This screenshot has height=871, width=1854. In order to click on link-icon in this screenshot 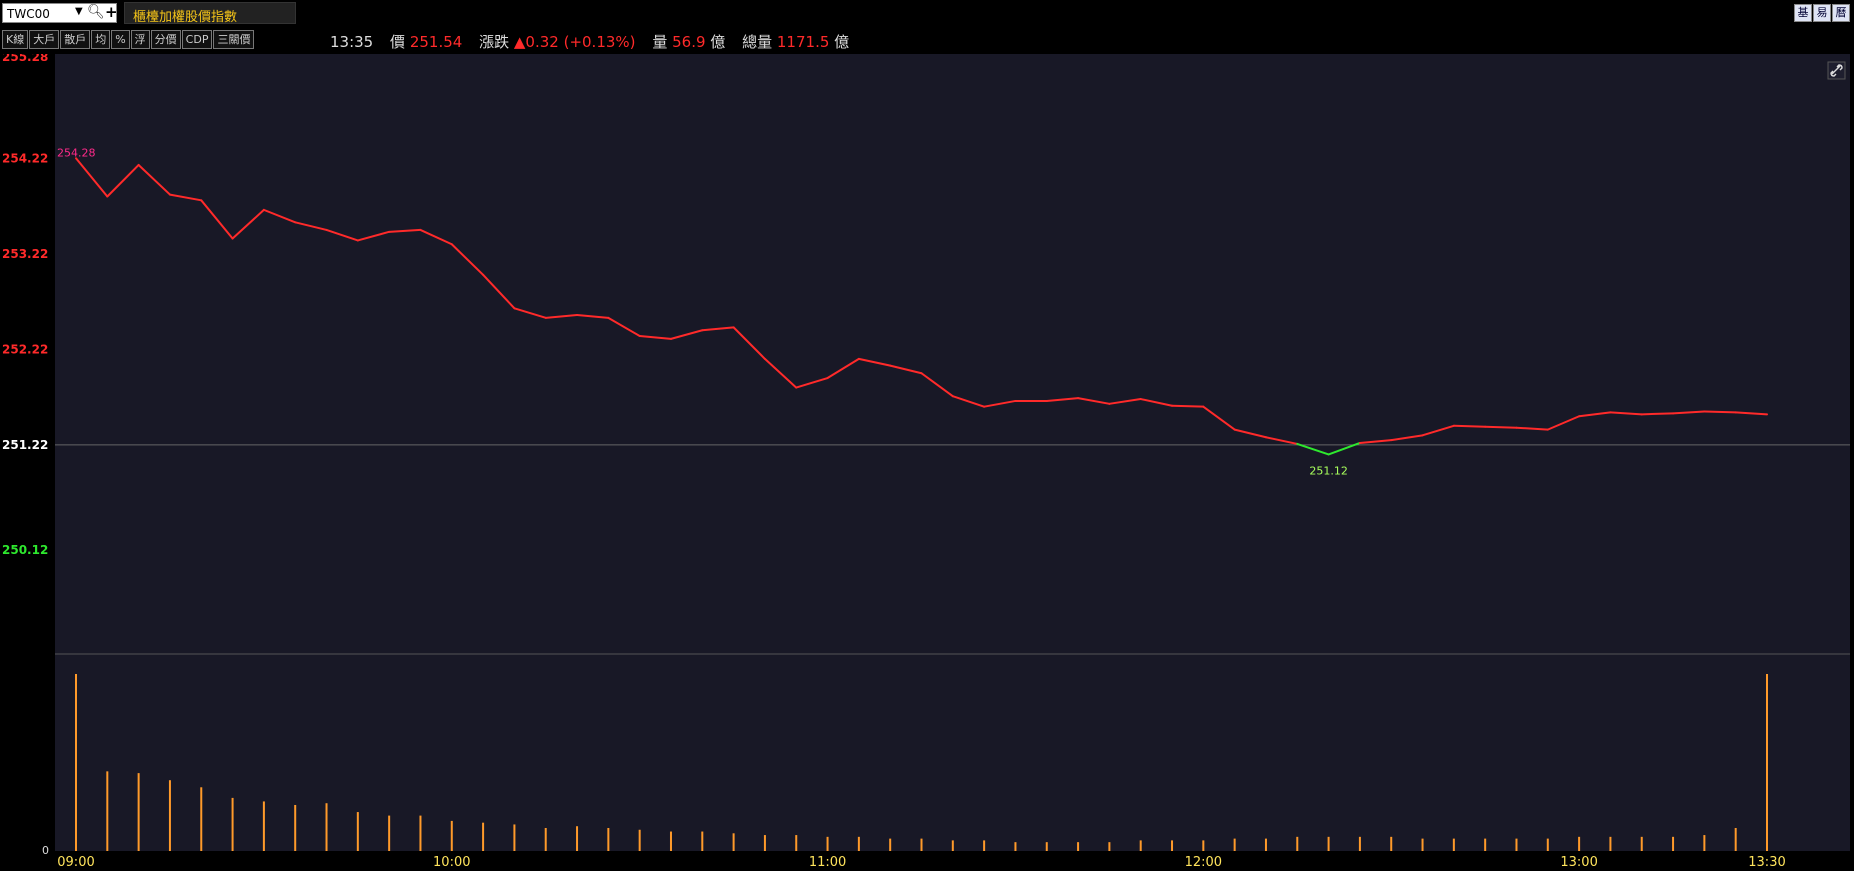, I will do `click(1836, 70)`.